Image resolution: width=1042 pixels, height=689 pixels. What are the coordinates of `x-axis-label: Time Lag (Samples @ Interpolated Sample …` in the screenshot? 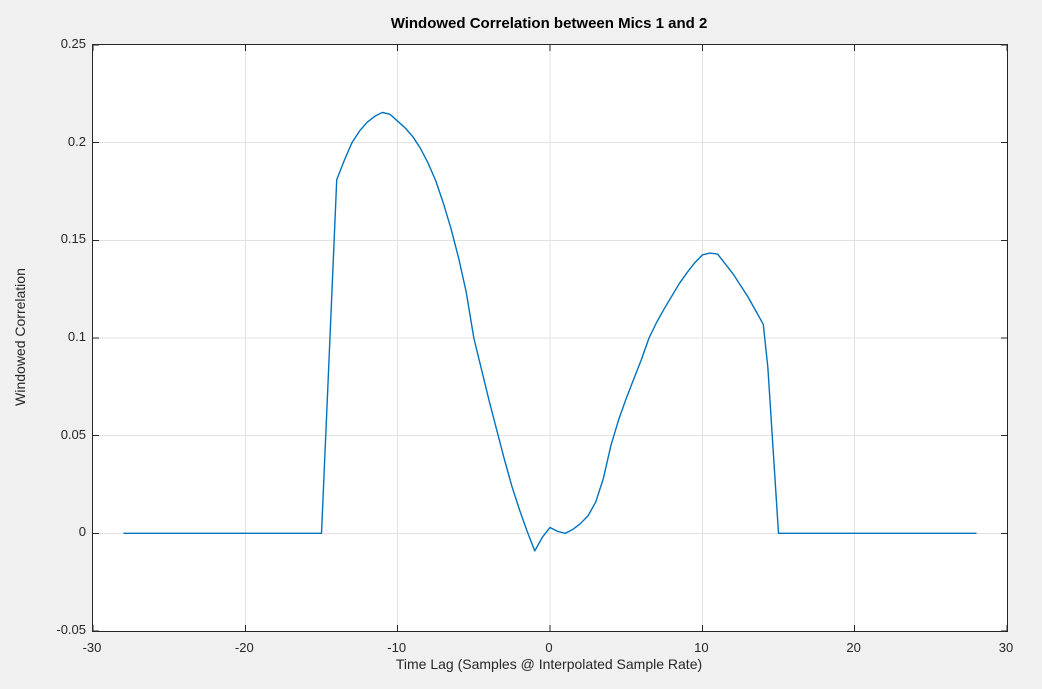 It's located at (549, 664).